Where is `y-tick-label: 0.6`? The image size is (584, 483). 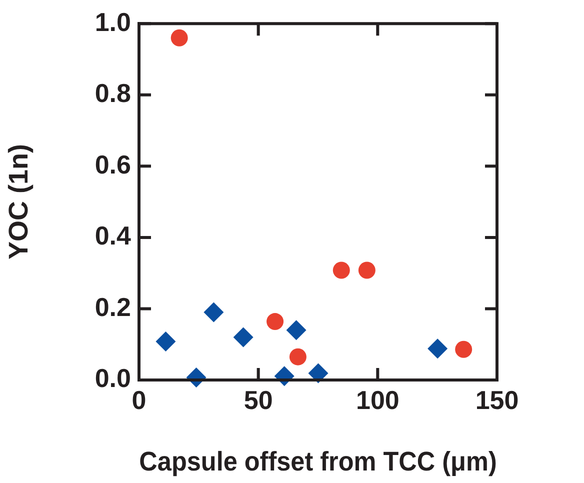
y-tick-label: 0.6 is located at coordinates (112, 164).